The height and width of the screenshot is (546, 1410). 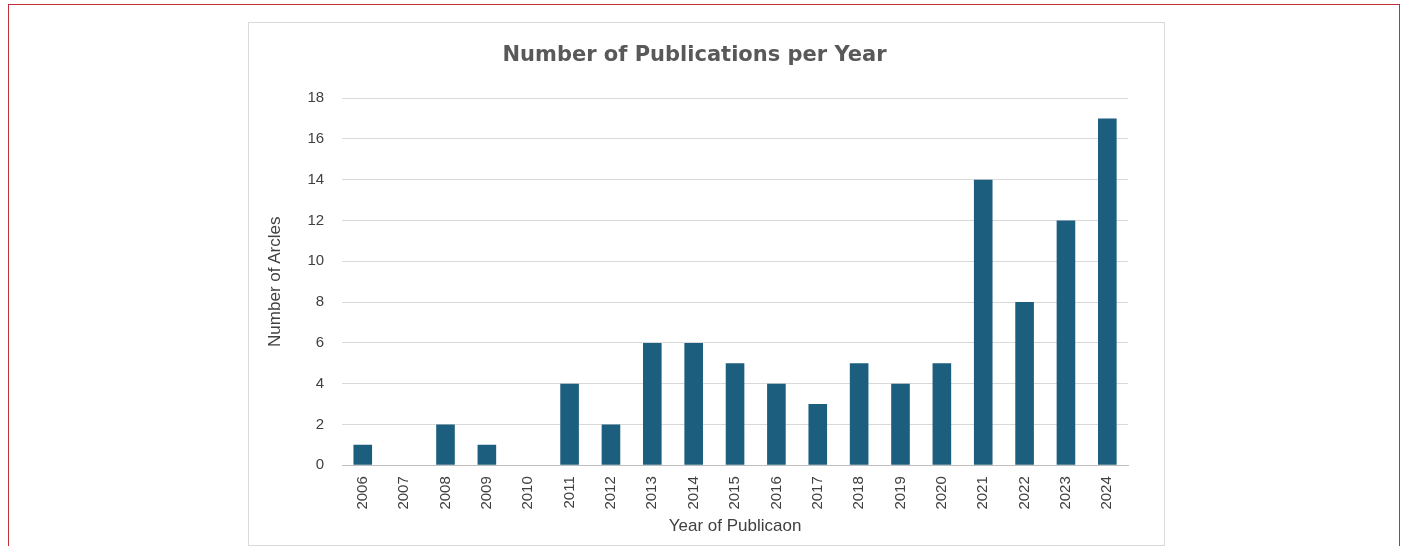 I want to click on x-tick-label: 2022, so click(x=1023, y=493).